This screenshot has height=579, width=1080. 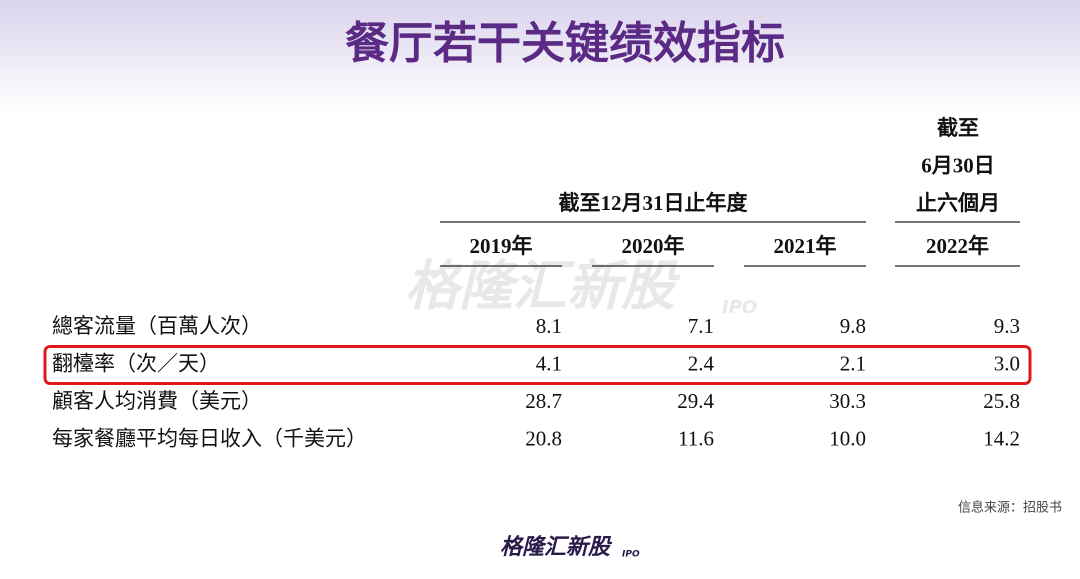 I want to click on period-header: 截至12月31日止年度, so click(x=653, y=203).